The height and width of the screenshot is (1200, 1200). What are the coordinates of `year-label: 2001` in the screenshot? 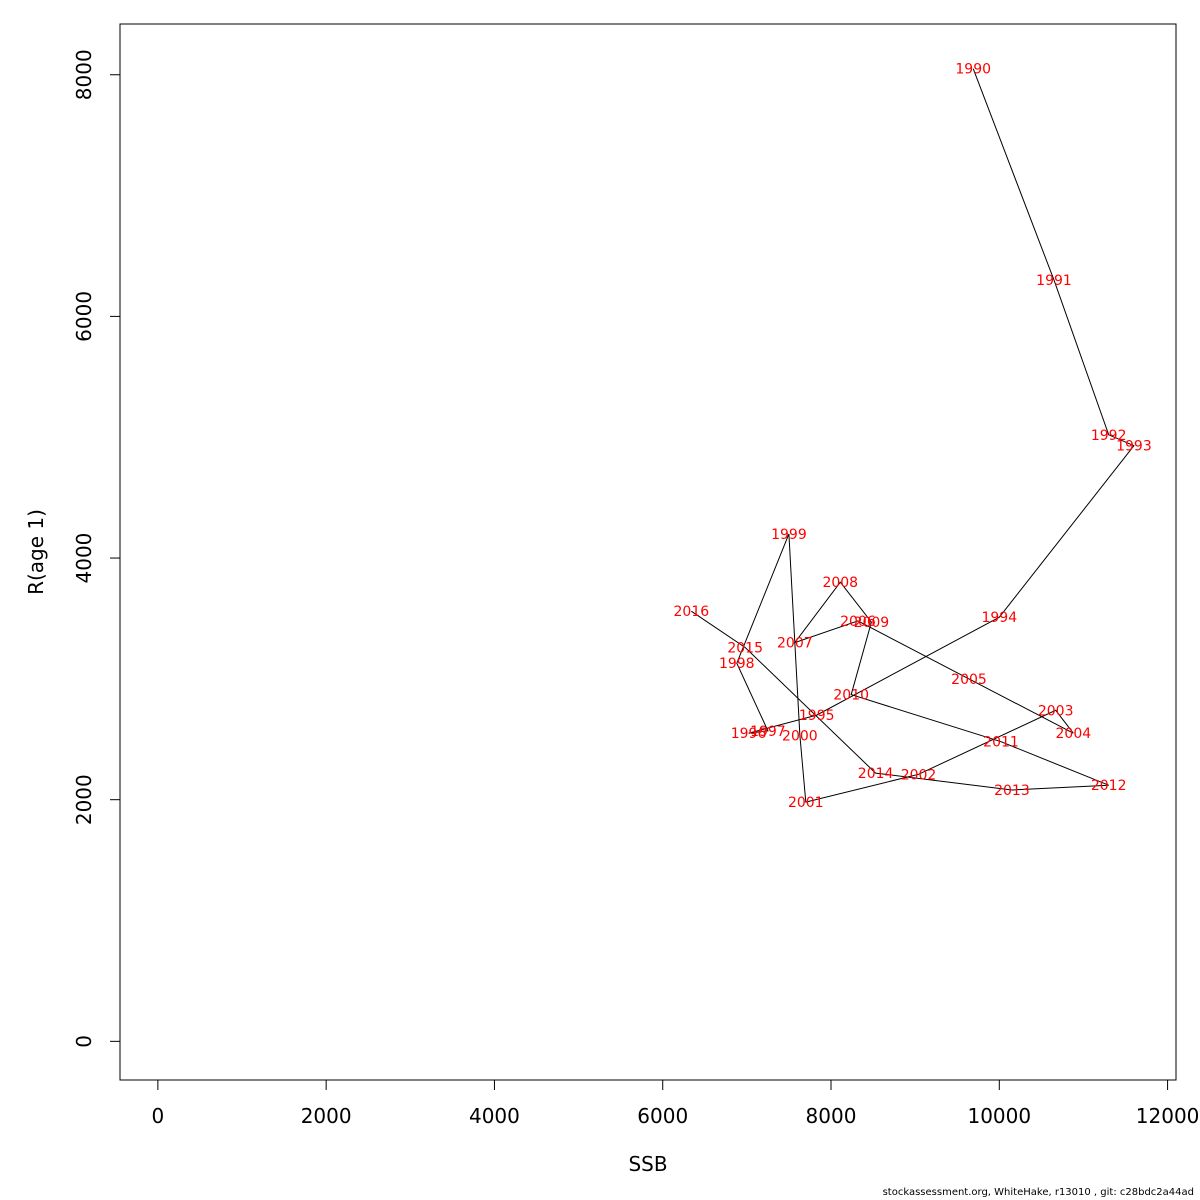 It's located at (806, 803).